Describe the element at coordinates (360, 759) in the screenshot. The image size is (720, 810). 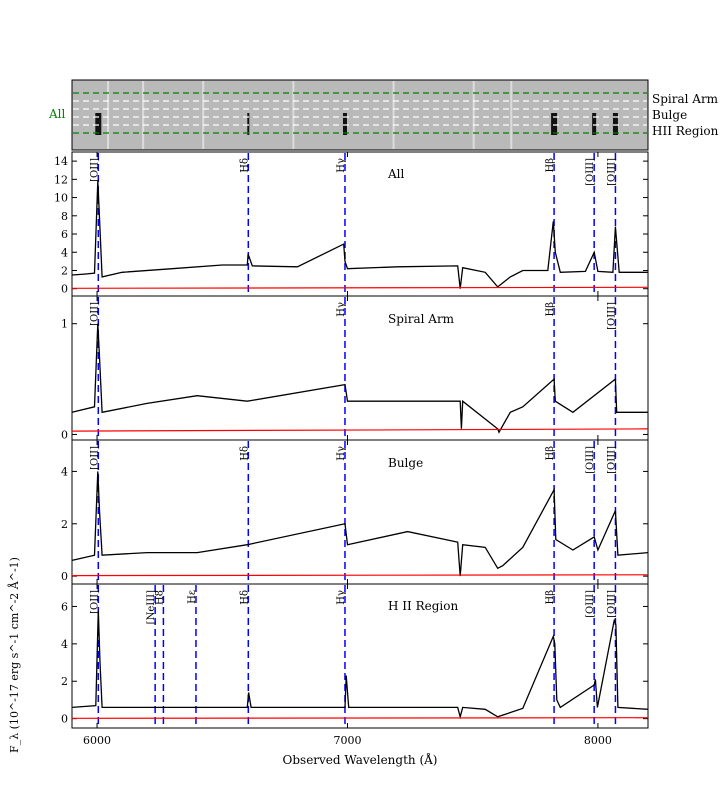
I see `x-axis-label: Observed Wavelength (Å)` at that location.